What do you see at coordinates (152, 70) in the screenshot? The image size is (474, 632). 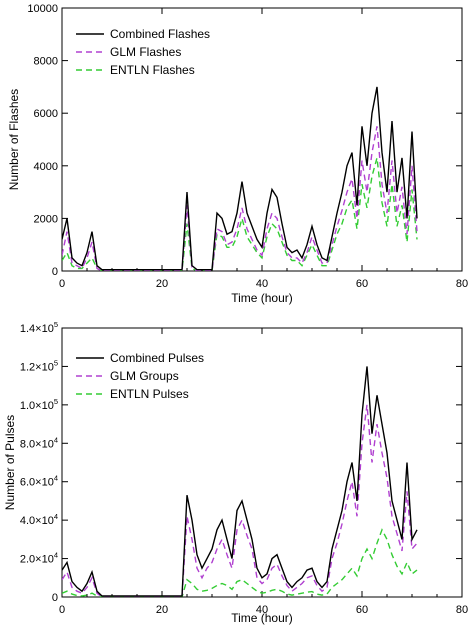 I see `legend-label: ENTLN Flashes` at bounding box center [152, 70].